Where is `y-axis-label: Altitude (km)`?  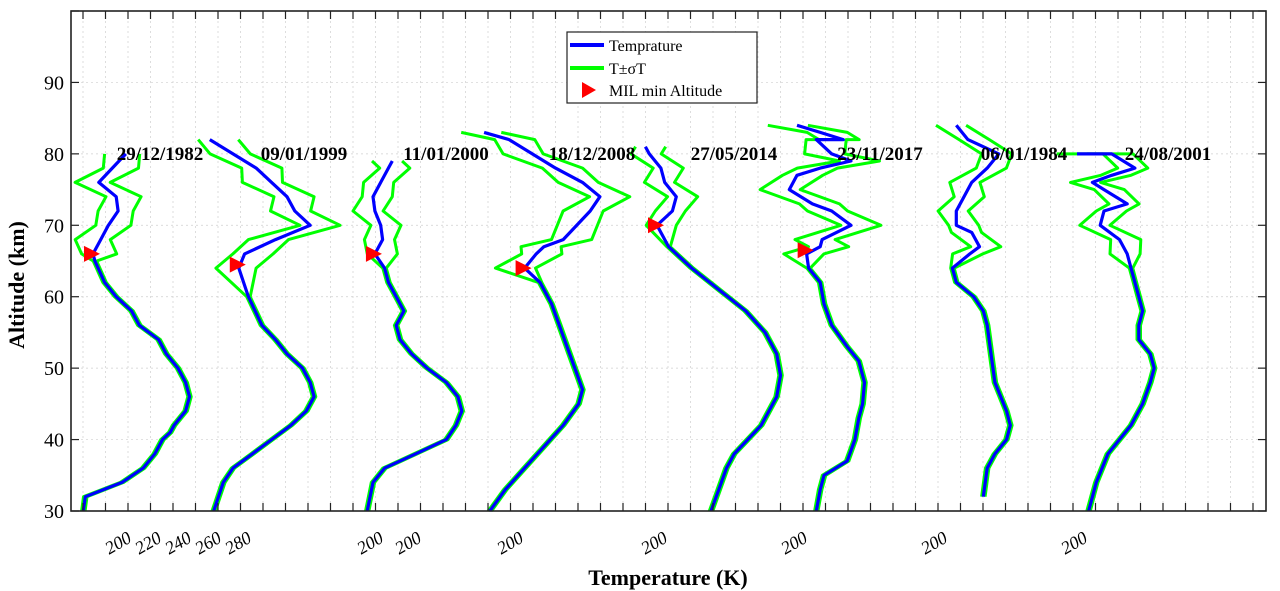 y-axis-label: Altitude (km) is located at coordinates (16, 285).